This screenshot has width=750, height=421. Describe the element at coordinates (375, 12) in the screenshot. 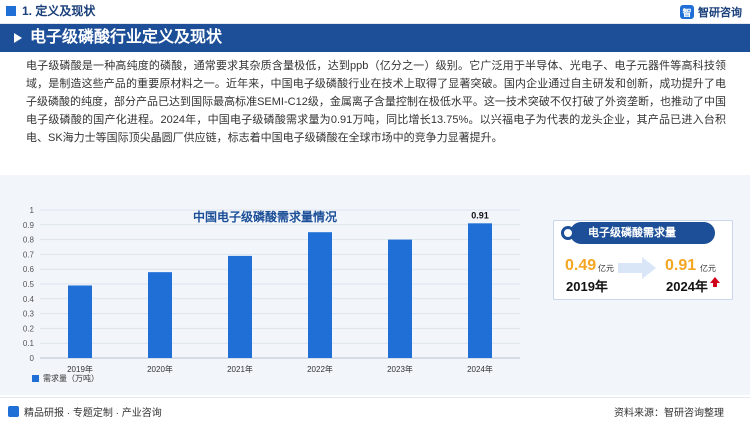

I see `top-bar: 1. 定义及现状 智 智研咨询` at that location.